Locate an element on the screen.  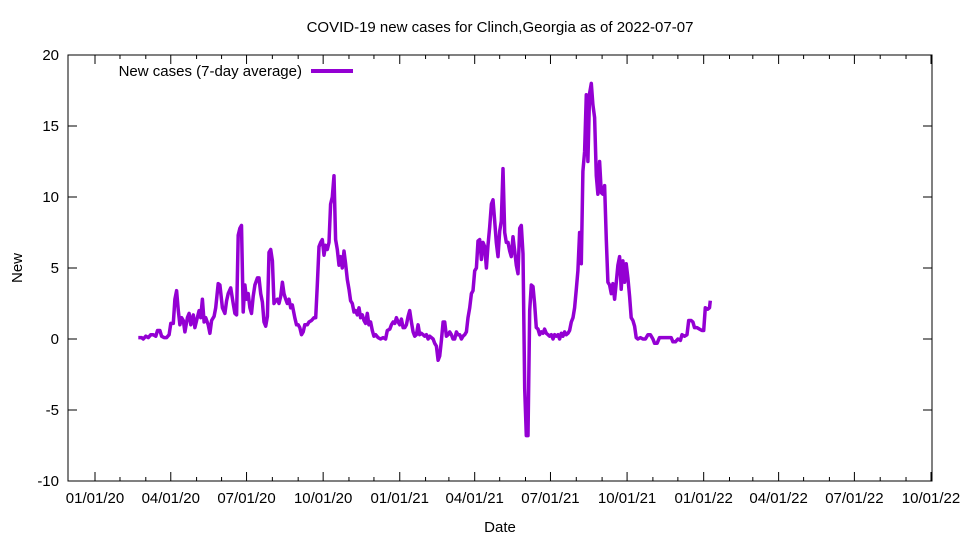
x-tick-label: 07/01/20 is located at coordinates (246, 498).